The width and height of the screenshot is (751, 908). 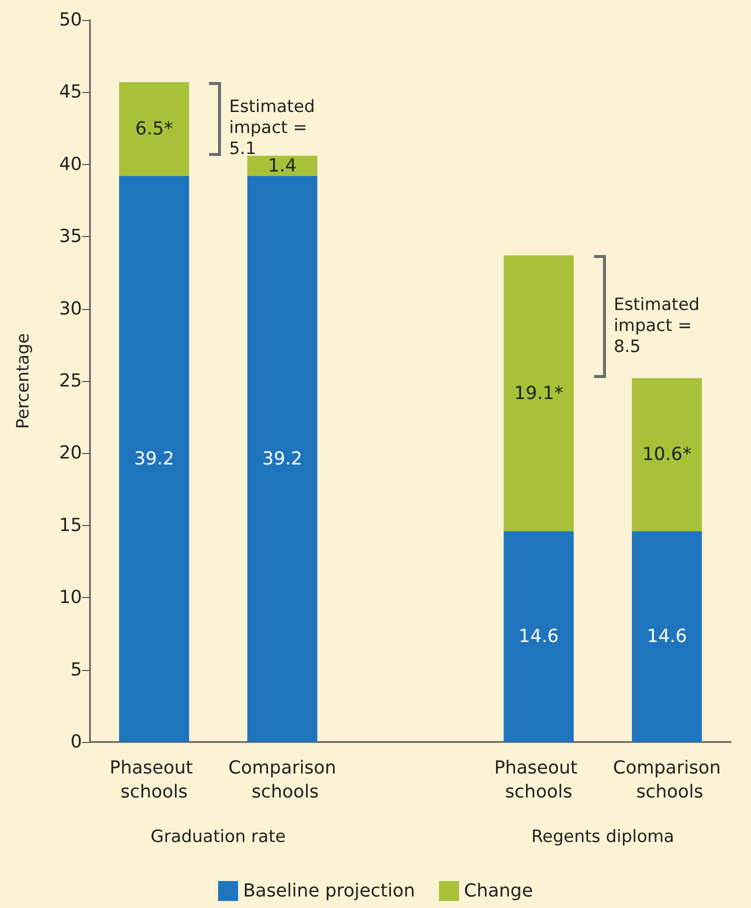 What do you see at coordinates (70, 525) in the screenshot?
I see `y-tick-label: 15` at bounding box center [70, 525].